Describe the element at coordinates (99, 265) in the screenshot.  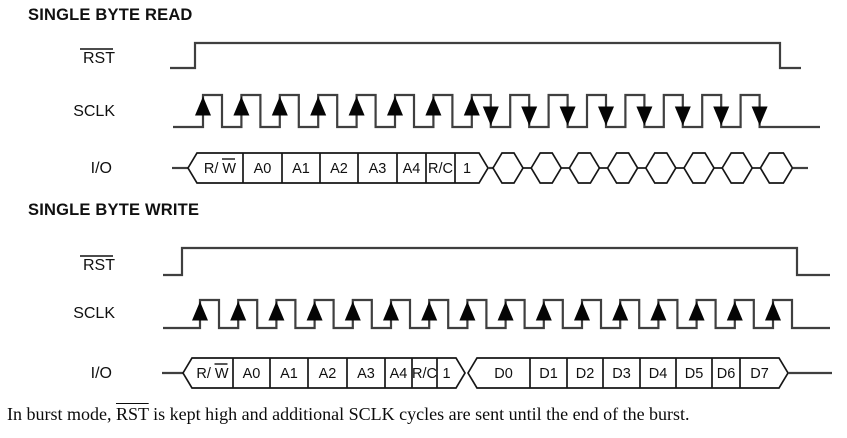
I see `write-rst-label: RST` at that location.